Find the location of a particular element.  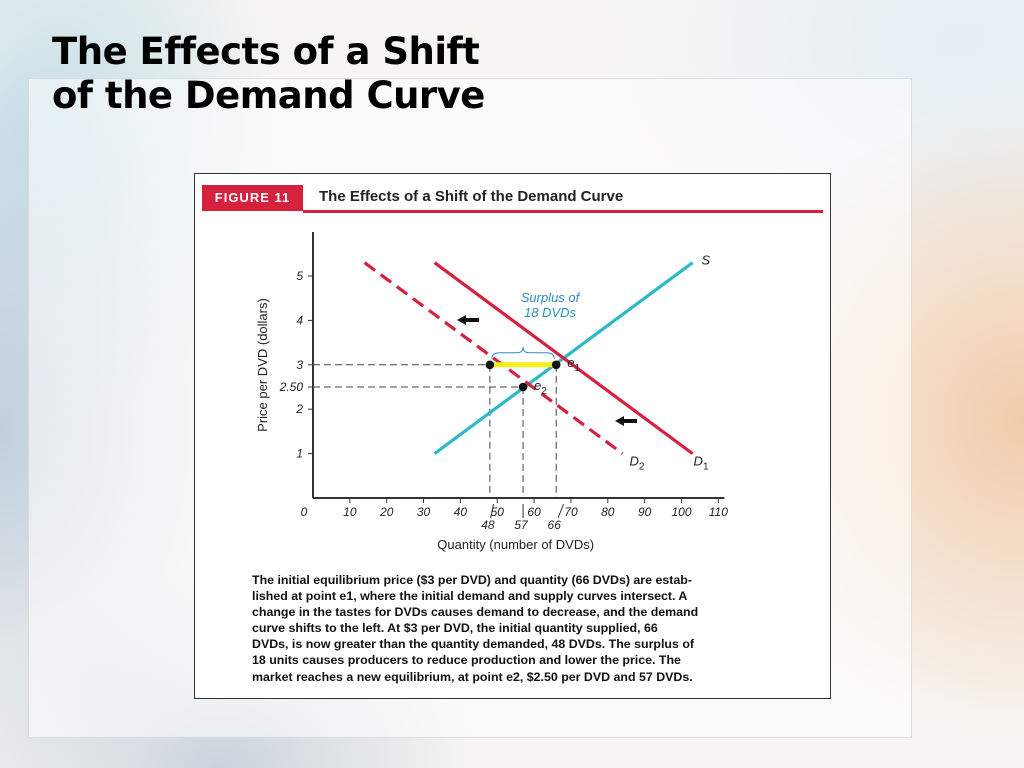

y-tick-label: 1 is located at coordinates (299, 454).